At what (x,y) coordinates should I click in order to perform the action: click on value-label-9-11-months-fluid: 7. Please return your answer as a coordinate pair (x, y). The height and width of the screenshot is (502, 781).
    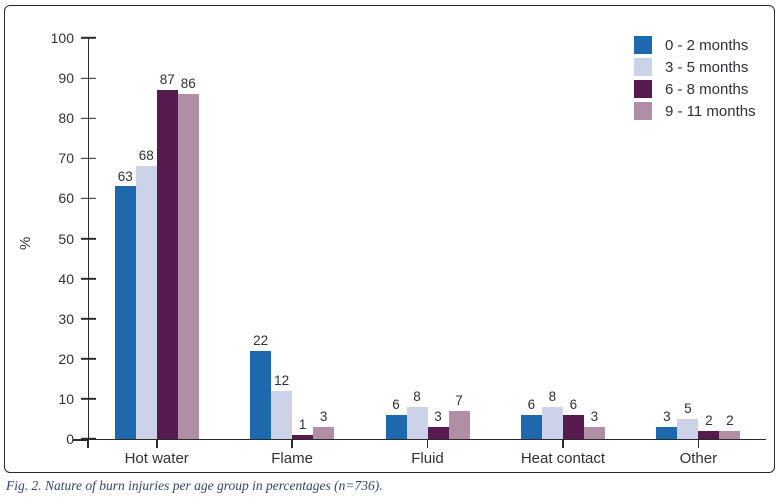
    Looking at the image, I should click on (459, 401).